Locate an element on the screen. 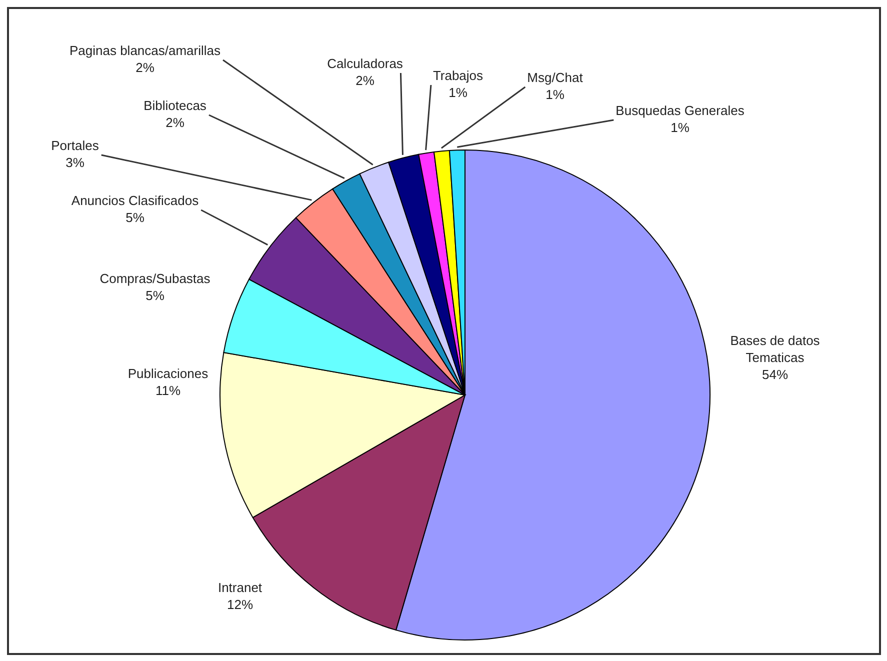  slice-label: Calculadoras is located at coordinates (365, 63).